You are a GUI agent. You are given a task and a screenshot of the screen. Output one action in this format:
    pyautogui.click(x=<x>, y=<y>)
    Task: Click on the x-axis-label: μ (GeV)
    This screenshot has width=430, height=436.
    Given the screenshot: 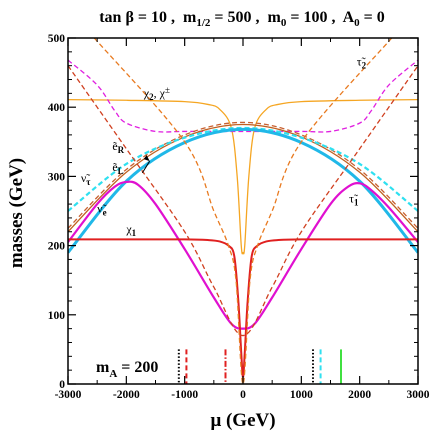 What is the action you would take?
    pyautogui.click(x=242, y=420)
    